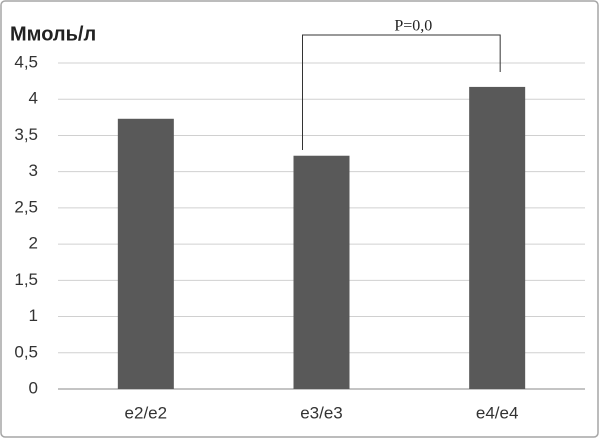  I want to click on x-tick-label: e3/e3, so click(321, 412).